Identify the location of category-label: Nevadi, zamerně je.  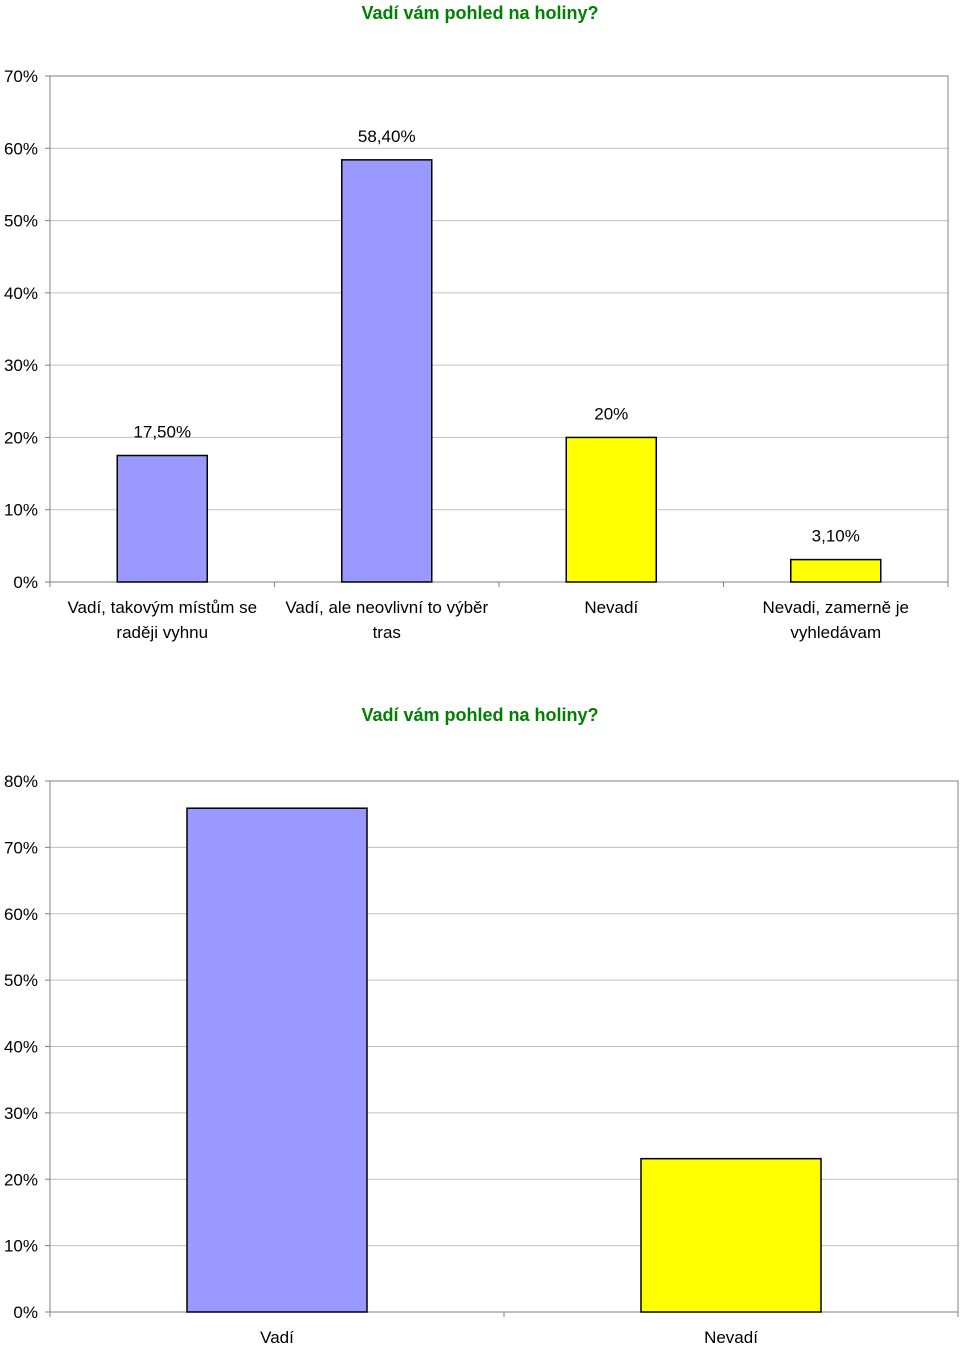
(836, 607).